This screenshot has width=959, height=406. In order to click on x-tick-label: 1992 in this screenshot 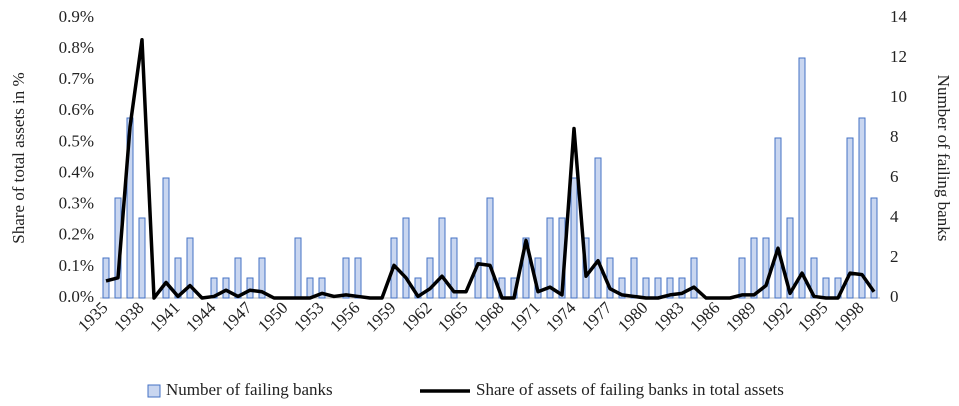, I will do `click(776, 316)`.